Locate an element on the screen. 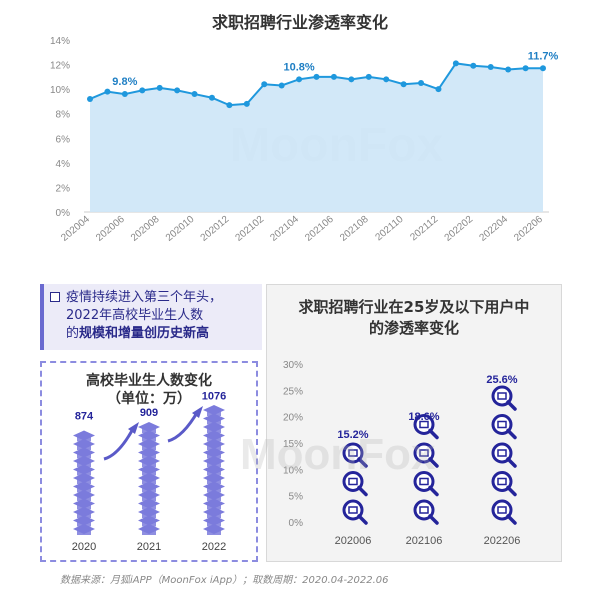  x-tick-label: 202110 is located at coordinates (389, 229).